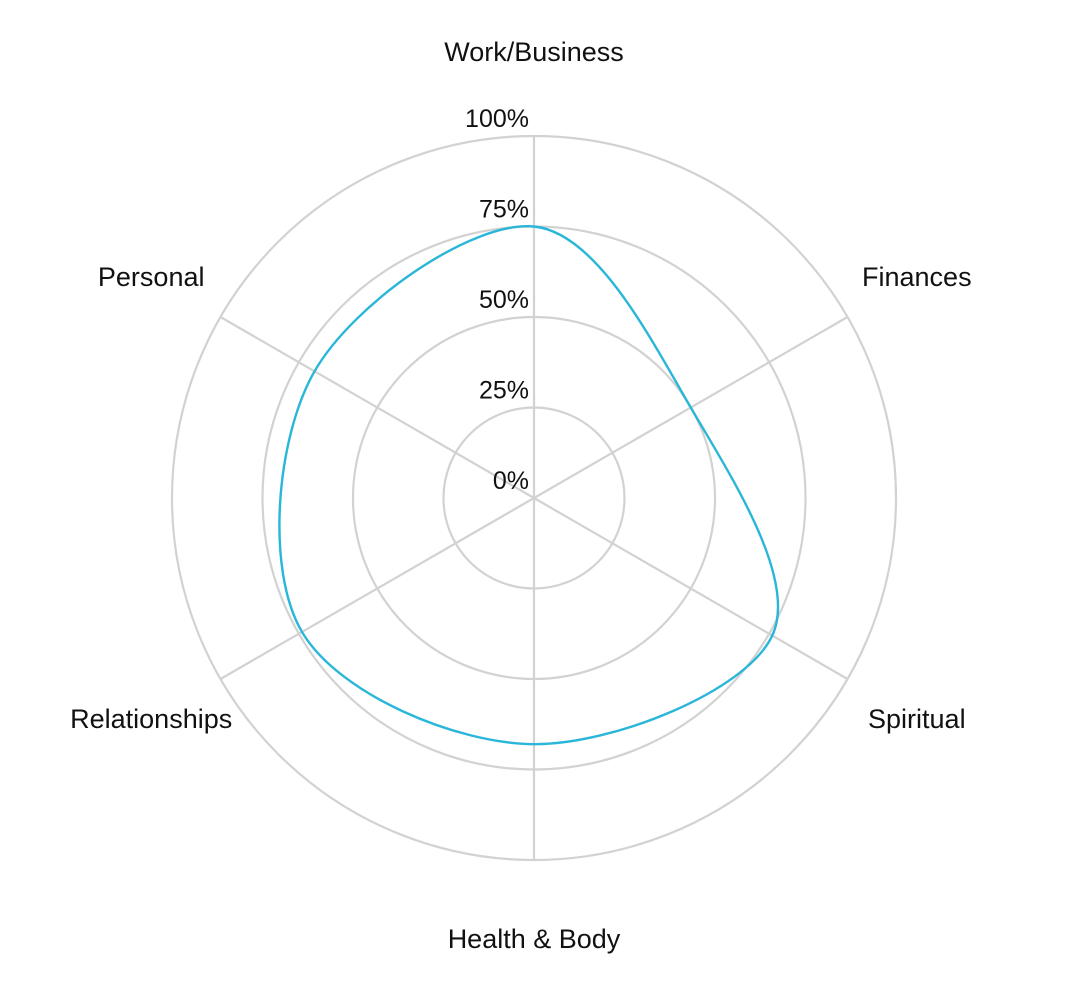 This screenshot has height=1006, width=1078. I want to click on category-label-work-business: Work/Business, so click(534, 52).